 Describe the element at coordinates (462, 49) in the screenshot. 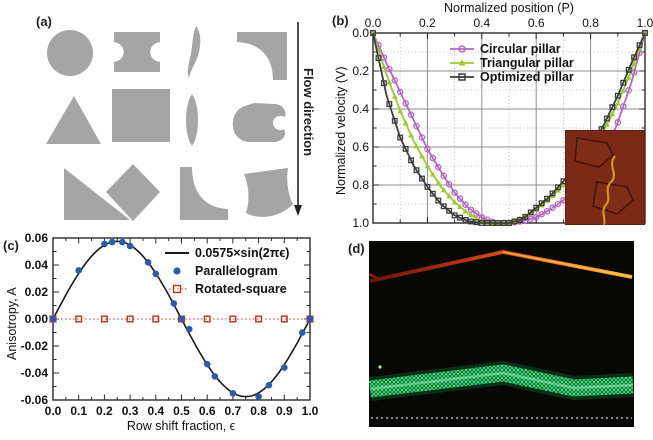

I see `circular-pillar-marker-icon` at that location.